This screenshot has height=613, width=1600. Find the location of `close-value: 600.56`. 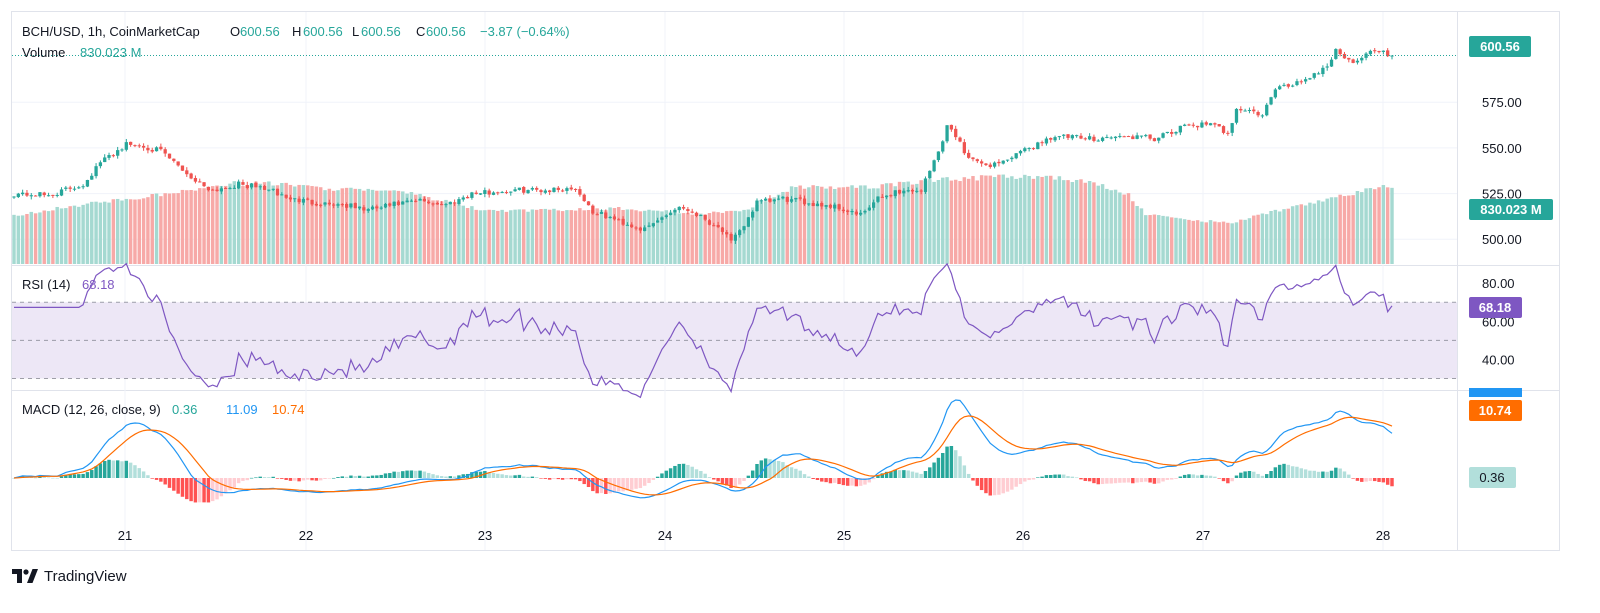

close-value: 600.56 is located at coordinates (446, 31).